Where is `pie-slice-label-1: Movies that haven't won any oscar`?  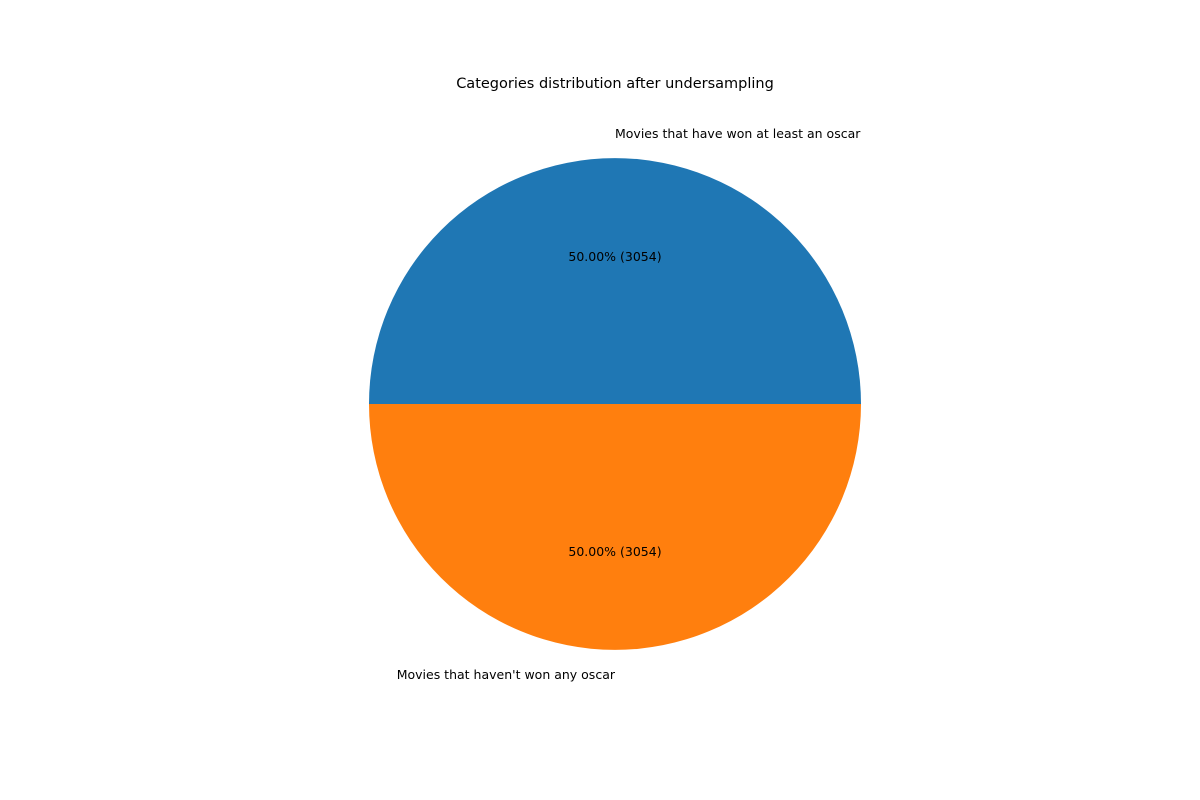
pie-slice-label-1: Movies that haven't won any oscar is located at coordinates (506, 674).